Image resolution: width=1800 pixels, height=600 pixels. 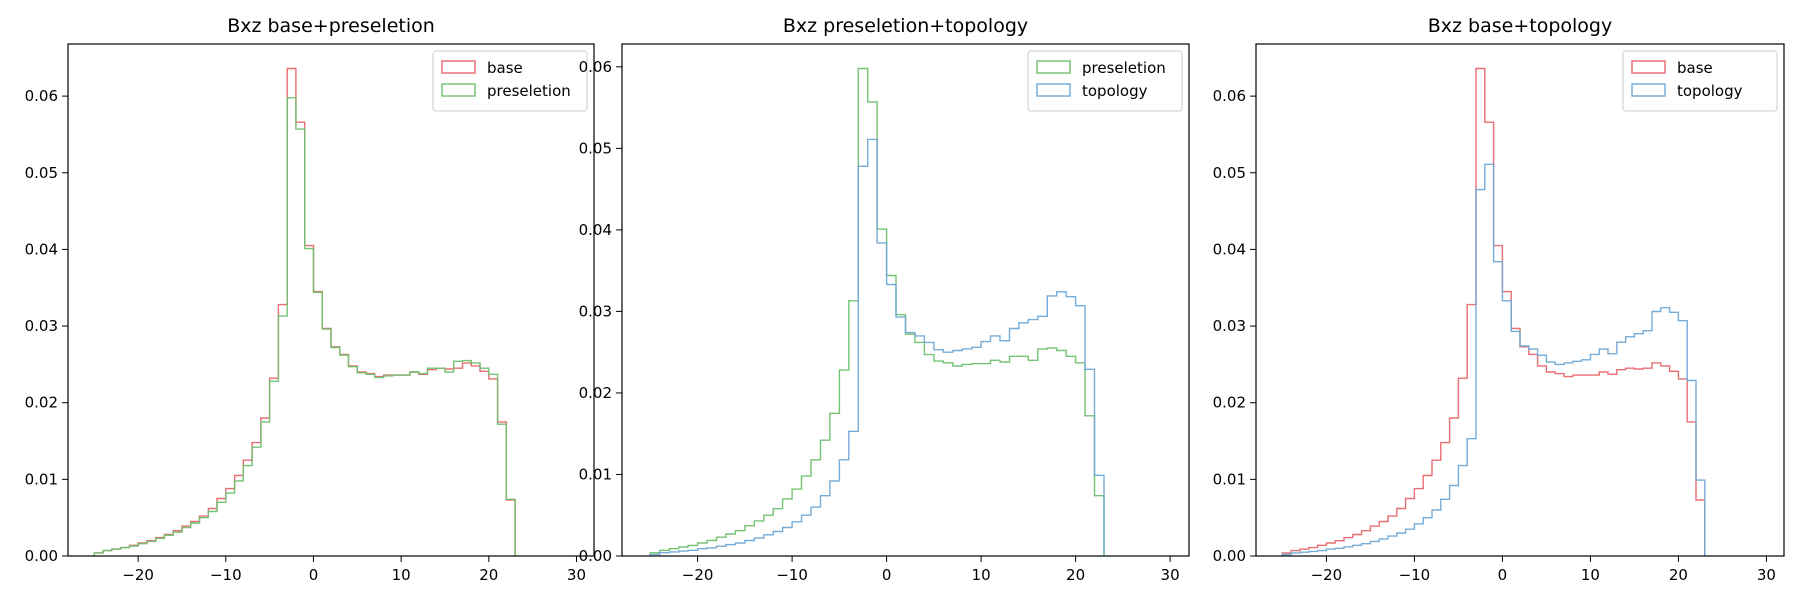 What do you see at coordinates (331, 26) in the screenshot?
I see `subplot-title: Bxz base+preseletion` at bounding box center [331, 26].